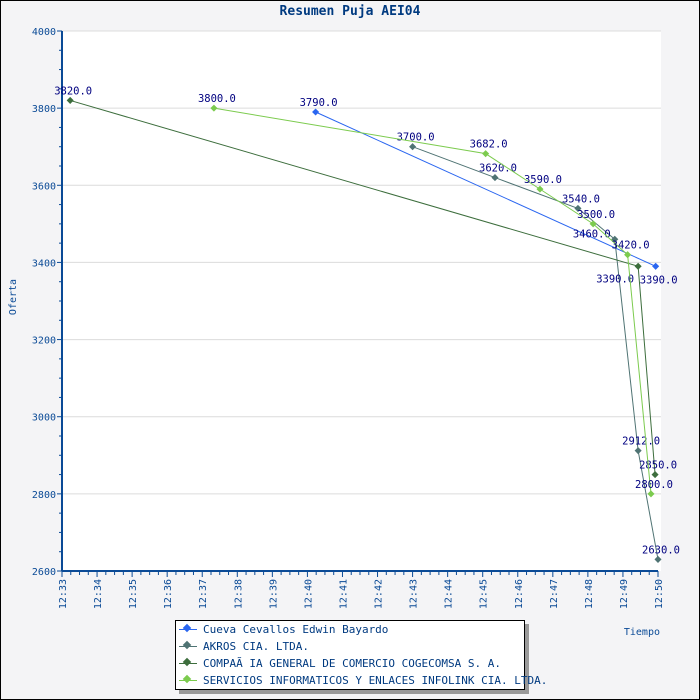 This screenshot has height=700, width=700. What do you see at coordinates (203, 594) in the screenshot?
I see `x-tick-label: 12:37` at bounding box center [203, 594].